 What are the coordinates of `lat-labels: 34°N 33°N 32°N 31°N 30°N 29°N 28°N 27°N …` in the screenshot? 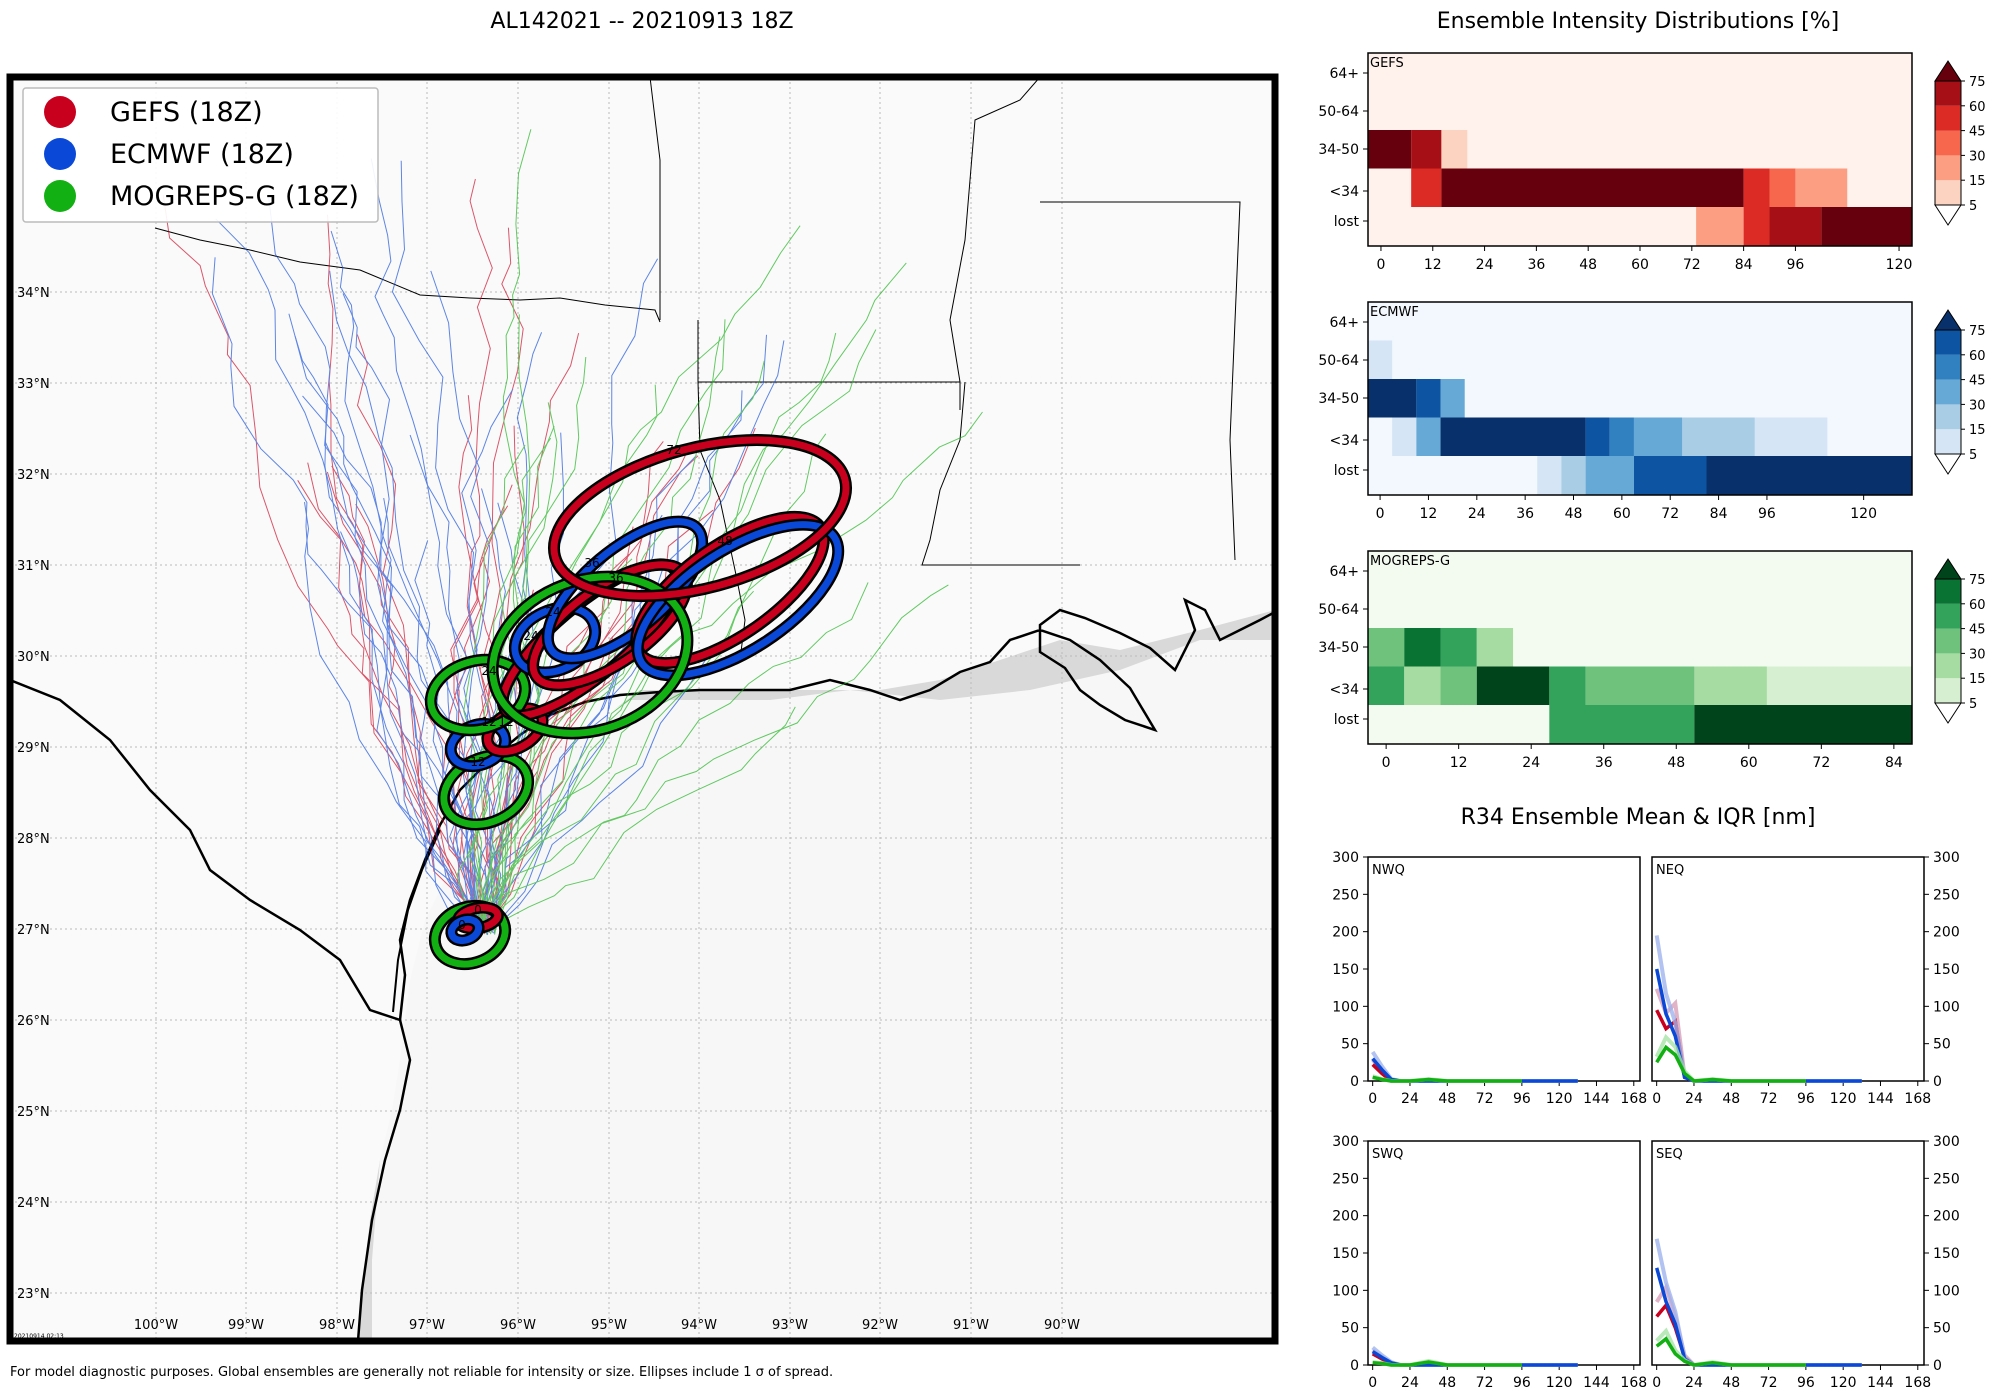 It's located at (33, 794).